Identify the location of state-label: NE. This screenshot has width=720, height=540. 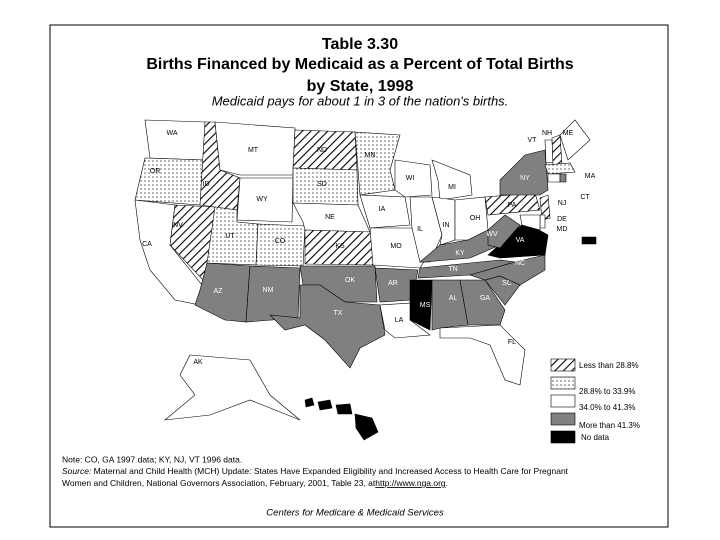
(330, 217).